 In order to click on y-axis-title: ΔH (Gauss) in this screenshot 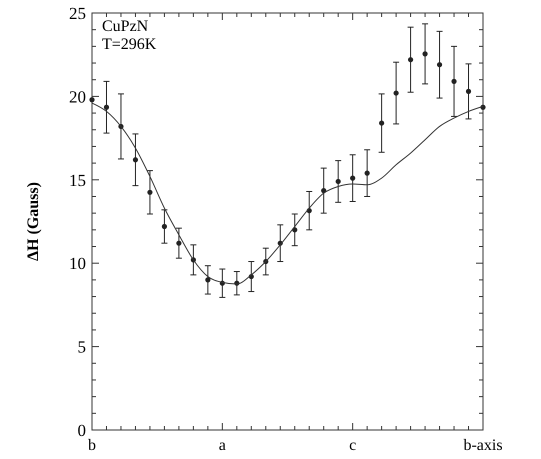, I will do `click(33, 221)`.